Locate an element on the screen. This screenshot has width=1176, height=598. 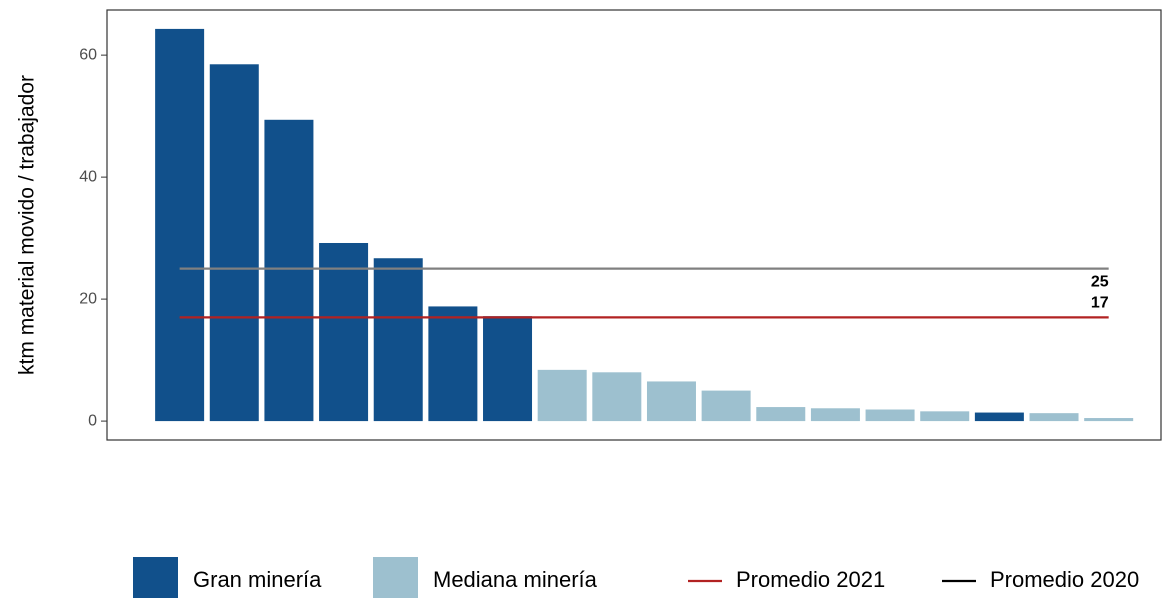
legend-label: Promedio 2021 is located at coordinates (810, 579).